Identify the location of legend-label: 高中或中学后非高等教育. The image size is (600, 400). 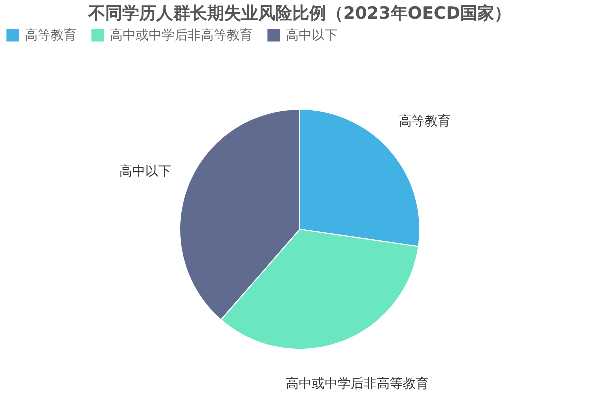
(181, 35).